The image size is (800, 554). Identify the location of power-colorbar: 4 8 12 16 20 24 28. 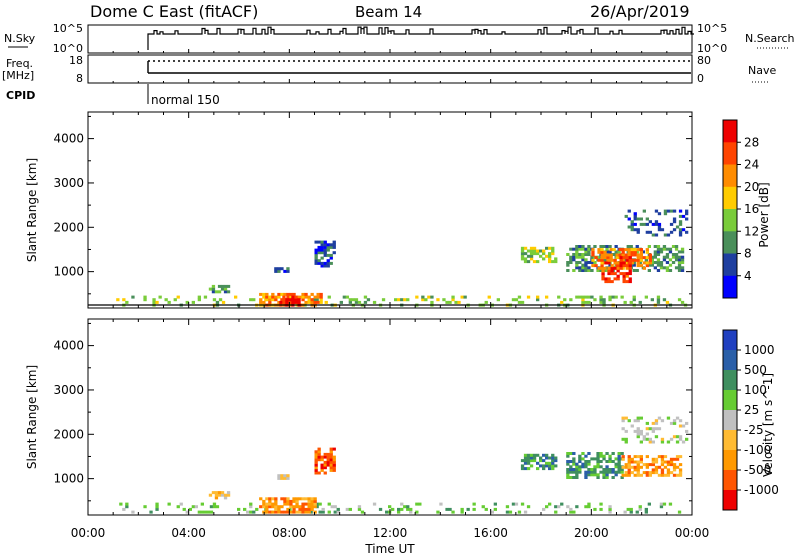
(740, 209).